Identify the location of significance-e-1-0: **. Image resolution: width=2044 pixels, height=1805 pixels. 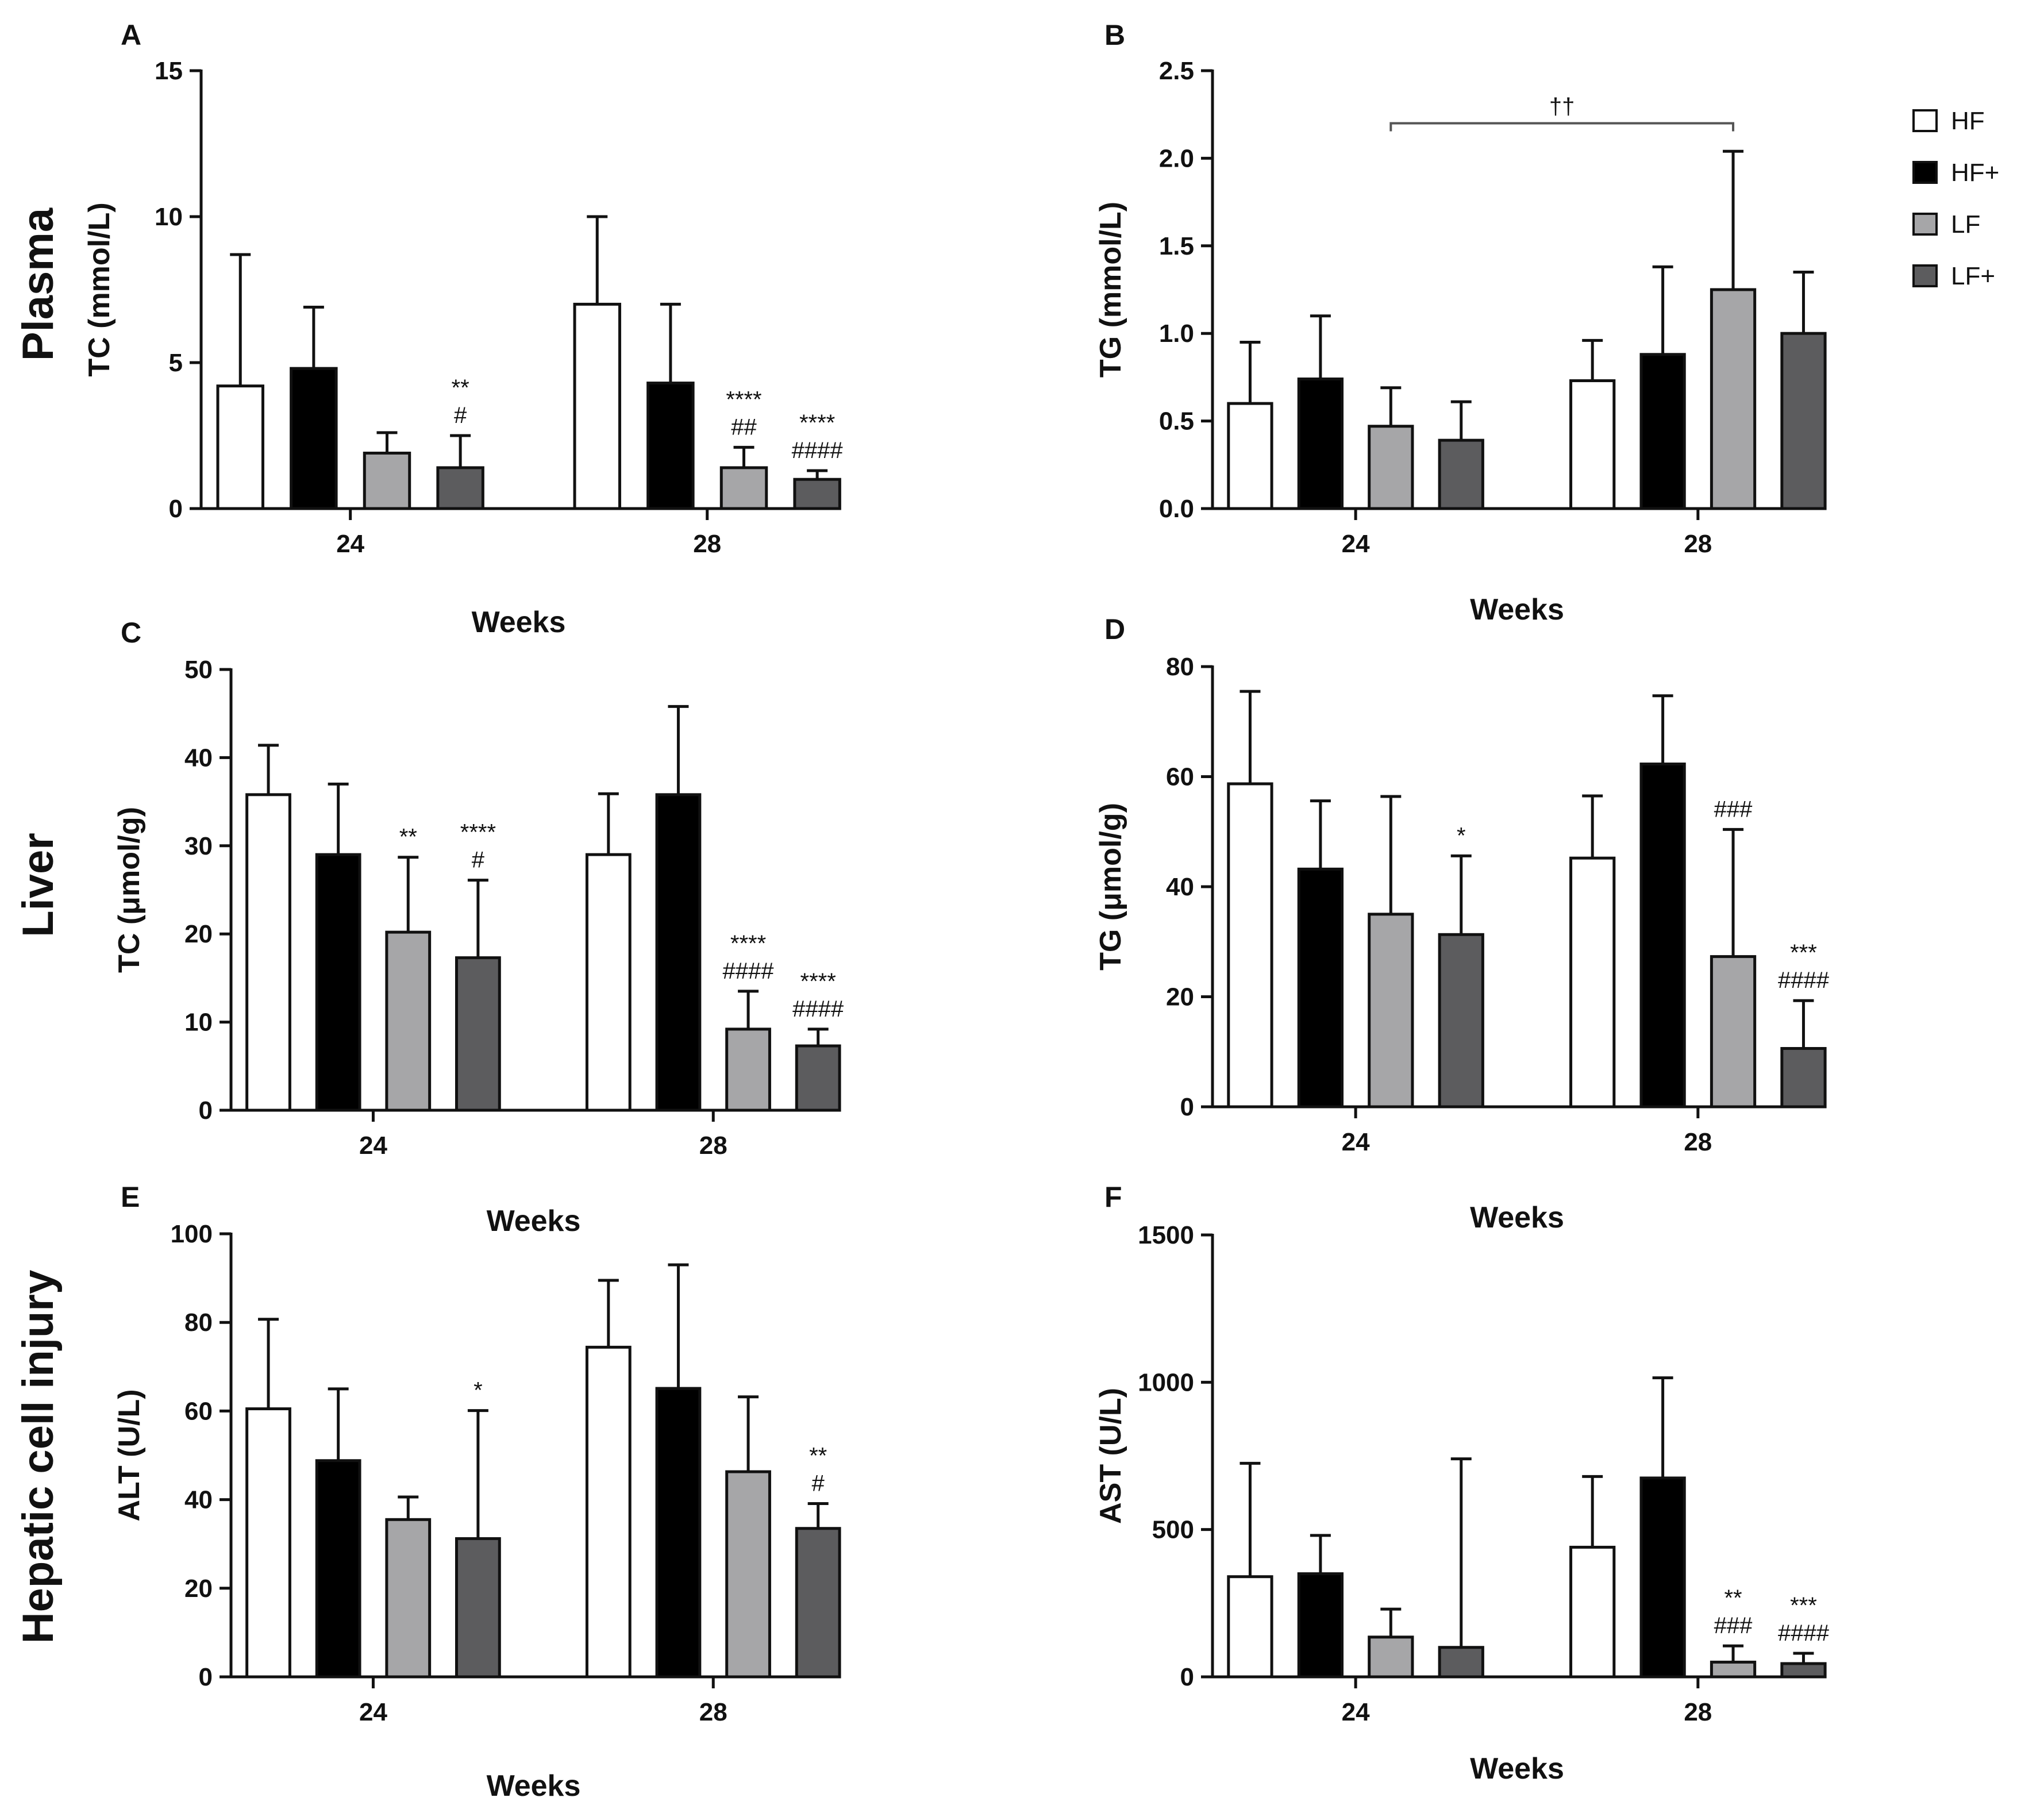
(818, 1456).